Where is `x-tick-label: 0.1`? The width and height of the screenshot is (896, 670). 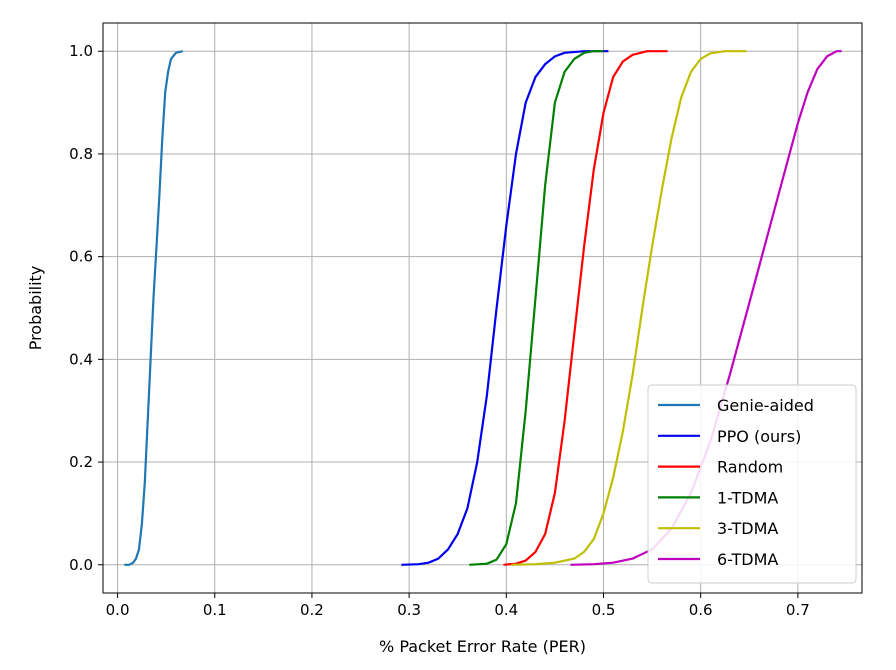
x-tick-label: 0.1 is located at coordinates (215, 610).